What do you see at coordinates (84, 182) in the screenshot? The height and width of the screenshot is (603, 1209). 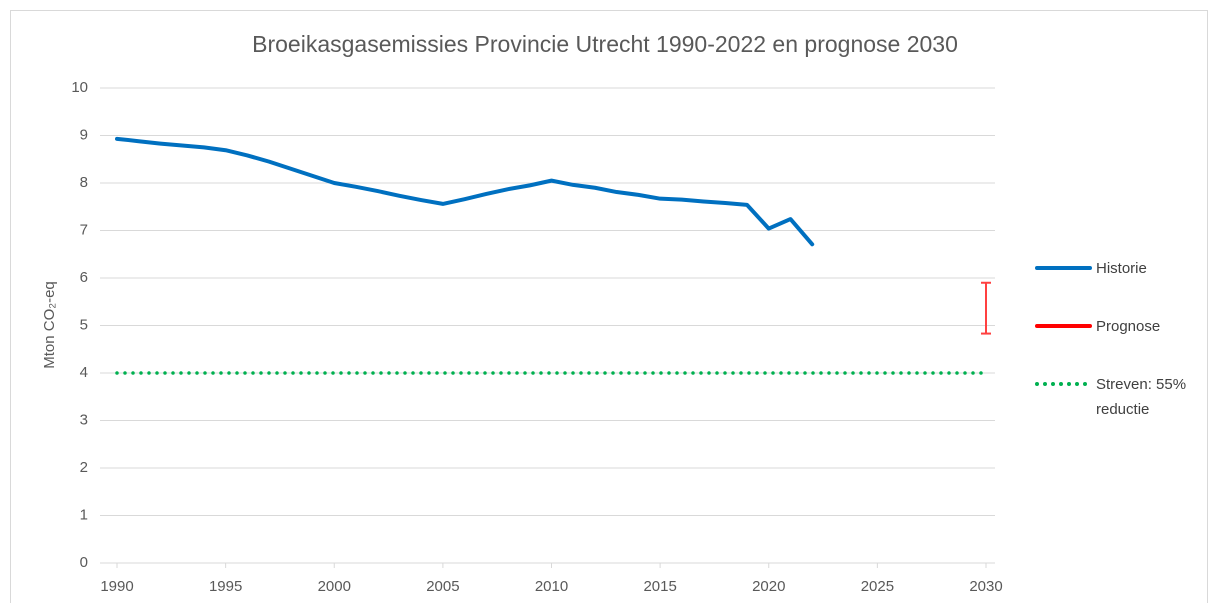 I see `y-tick-label: 8` at bounding box center [84, 182].